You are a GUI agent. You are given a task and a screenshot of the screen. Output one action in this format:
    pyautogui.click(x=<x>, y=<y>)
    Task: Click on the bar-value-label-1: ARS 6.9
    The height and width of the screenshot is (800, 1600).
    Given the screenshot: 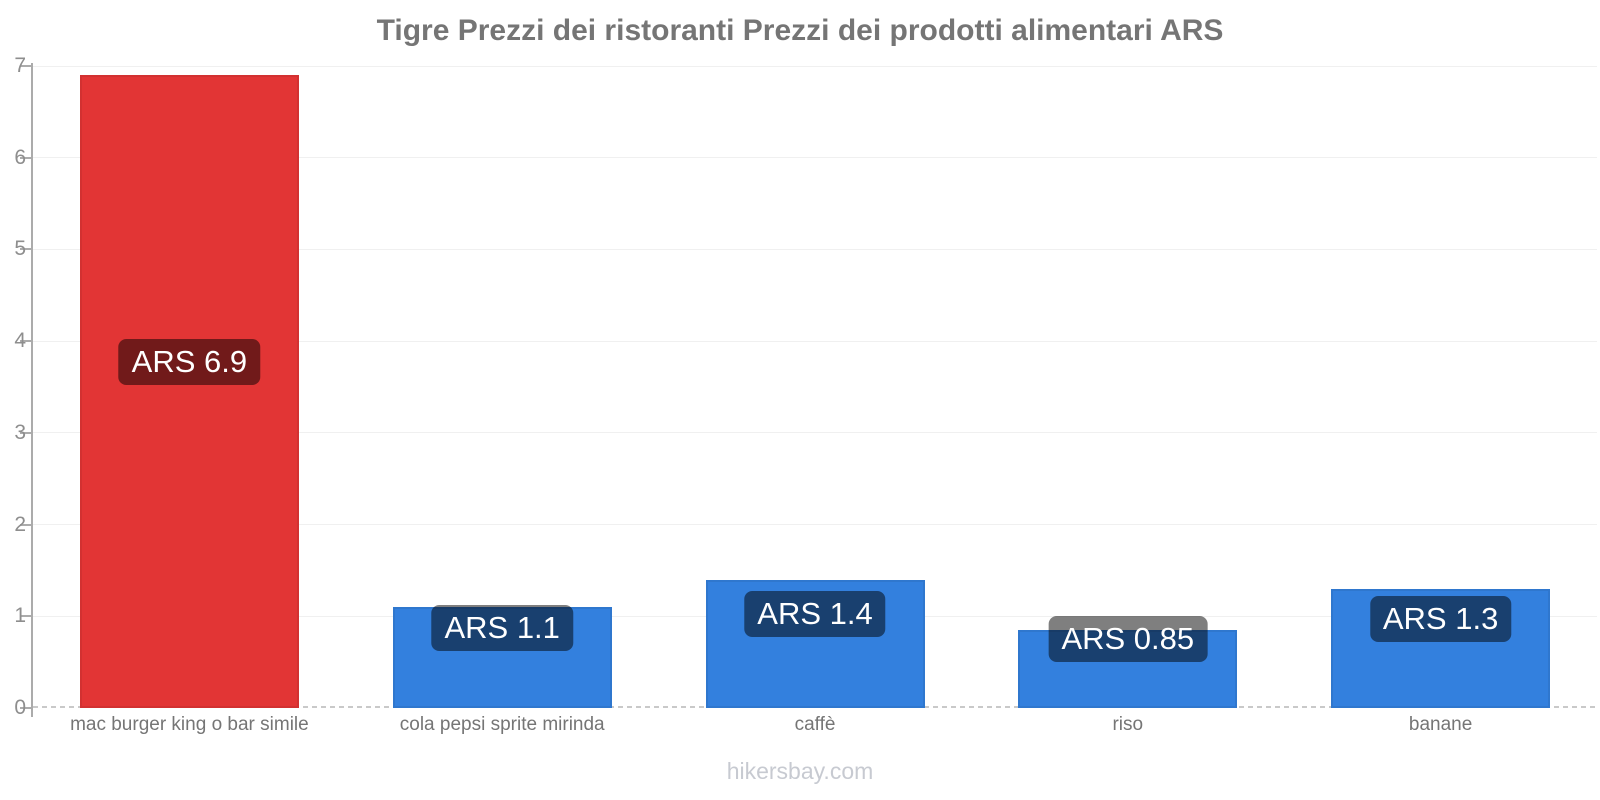 What is the action you would take?
    pyautogui.click(x=189, y=362)
    